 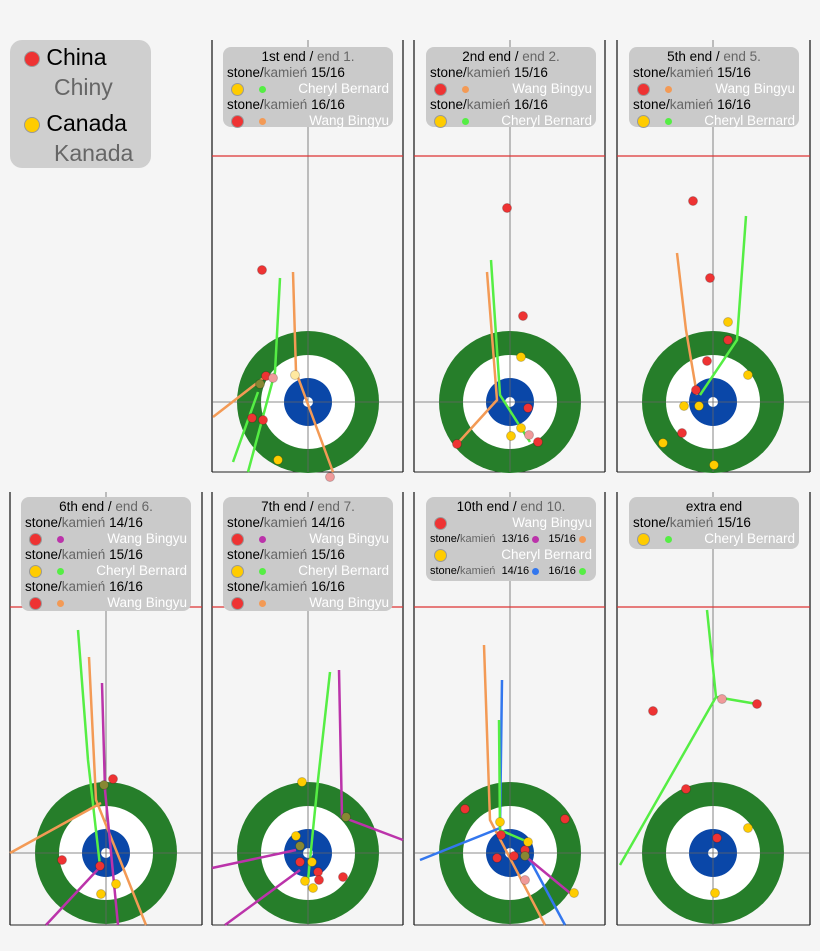 I want to click on end-title: 6th end /, so click(x=87, y=506).